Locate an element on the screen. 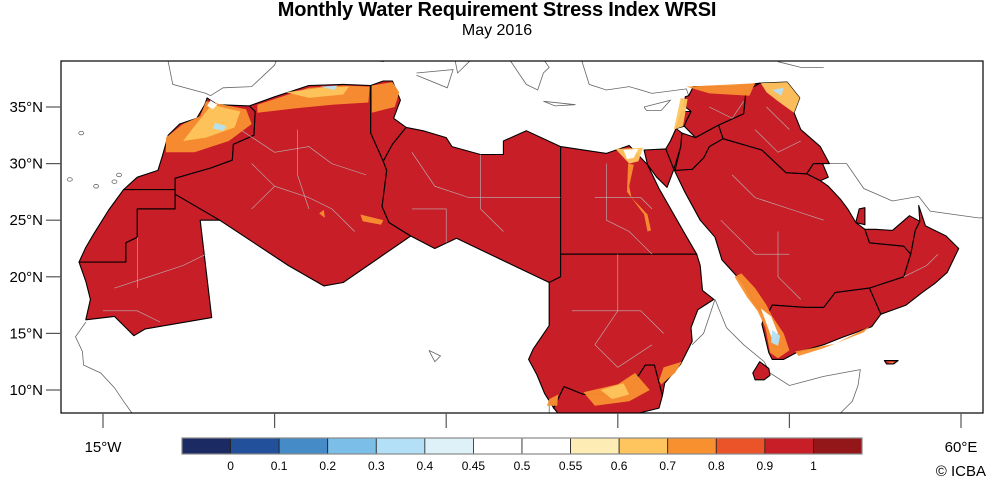 The width and height of the screenshot is (994, 487). lat-tick-label: 25°N is located at coordinates (26, 220).